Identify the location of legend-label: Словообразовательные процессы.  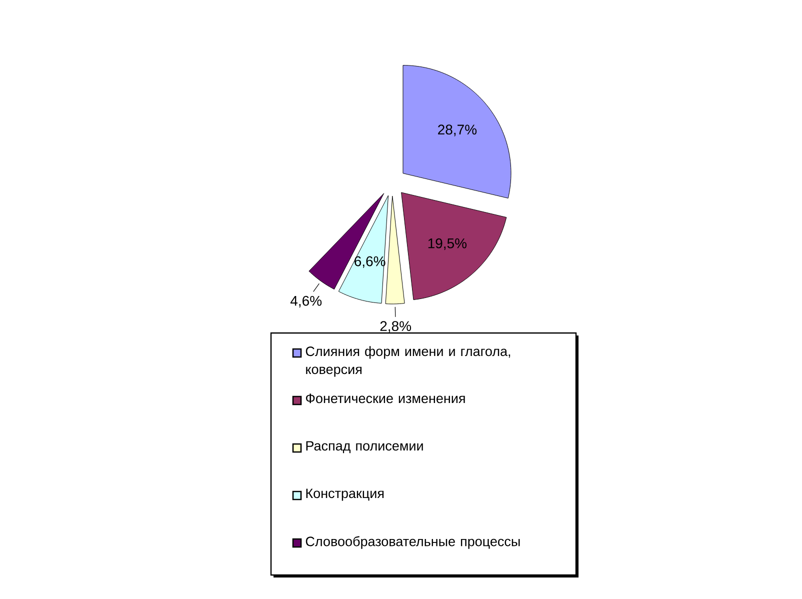
(413, 542).